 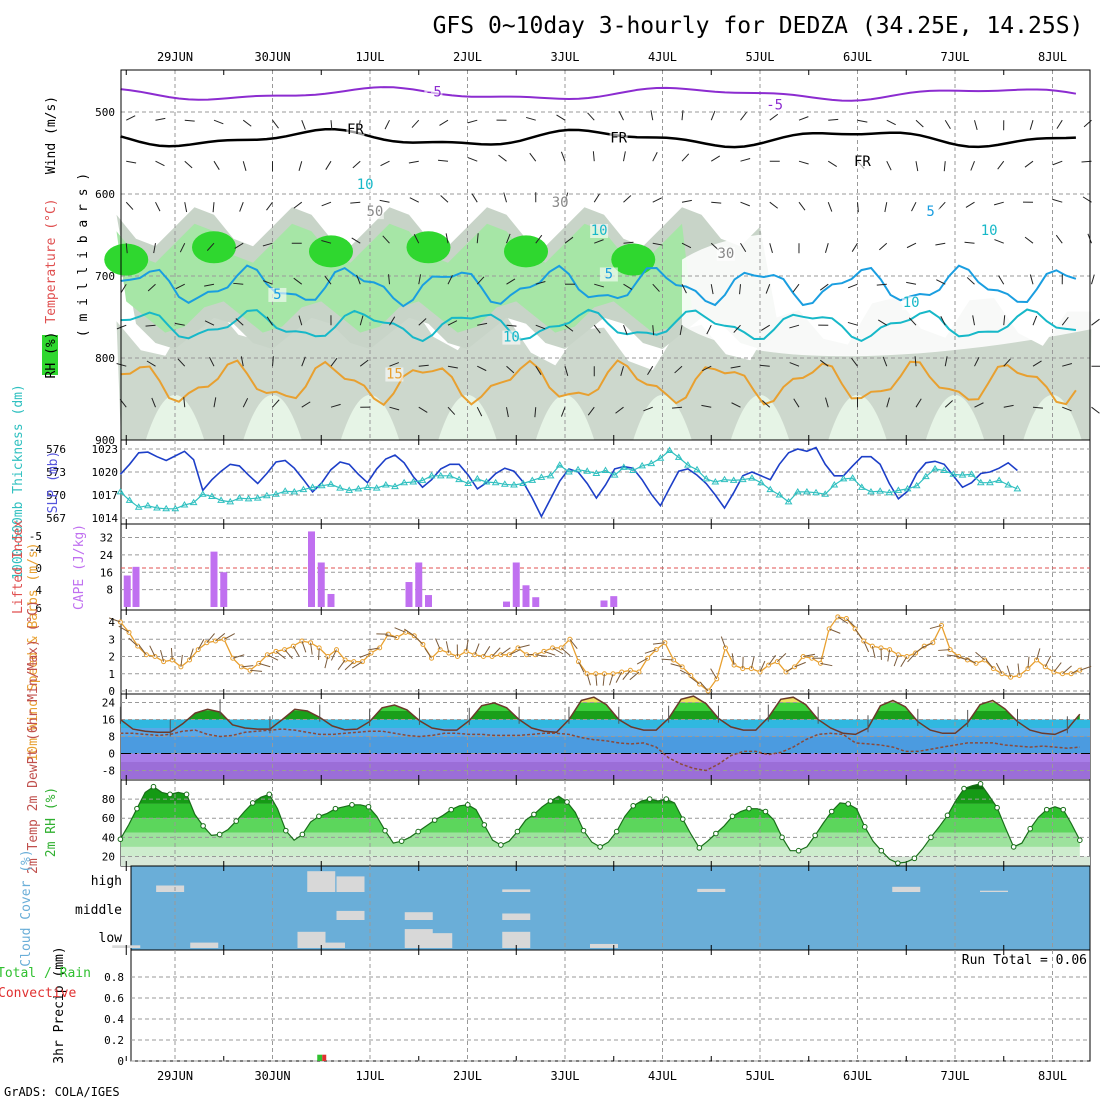 What do you see at coordinates (1052, 417) in the screenshot?
I see `rh-spike` at bounding box center [1052, 417].